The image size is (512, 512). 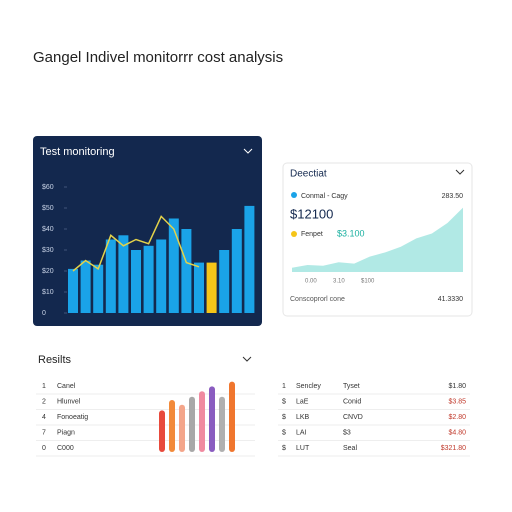 I want to click on x-tick-label: $100, so click(x=368, y=282).